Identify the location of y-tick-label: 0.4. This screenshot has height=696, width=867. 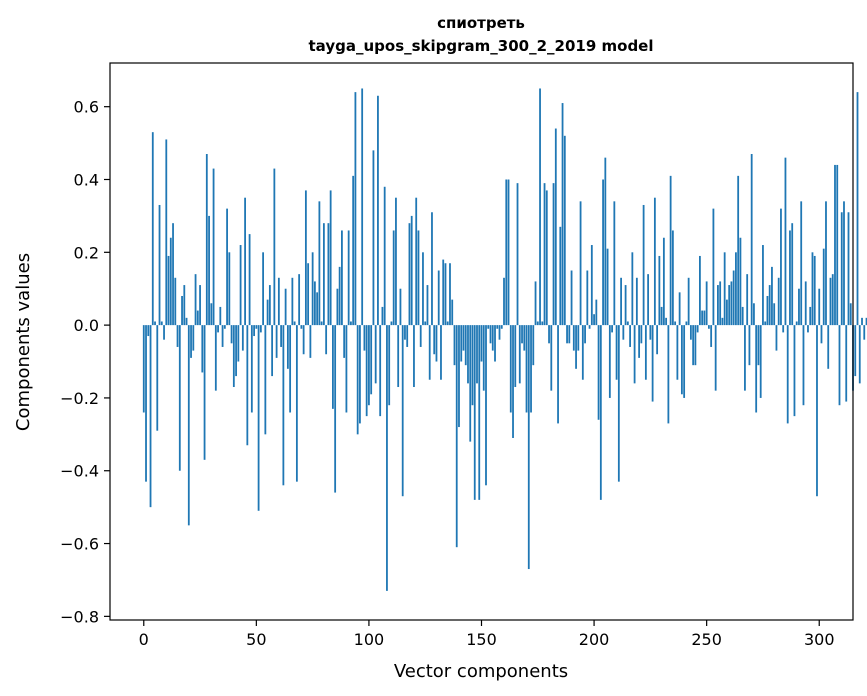
(86, 179).